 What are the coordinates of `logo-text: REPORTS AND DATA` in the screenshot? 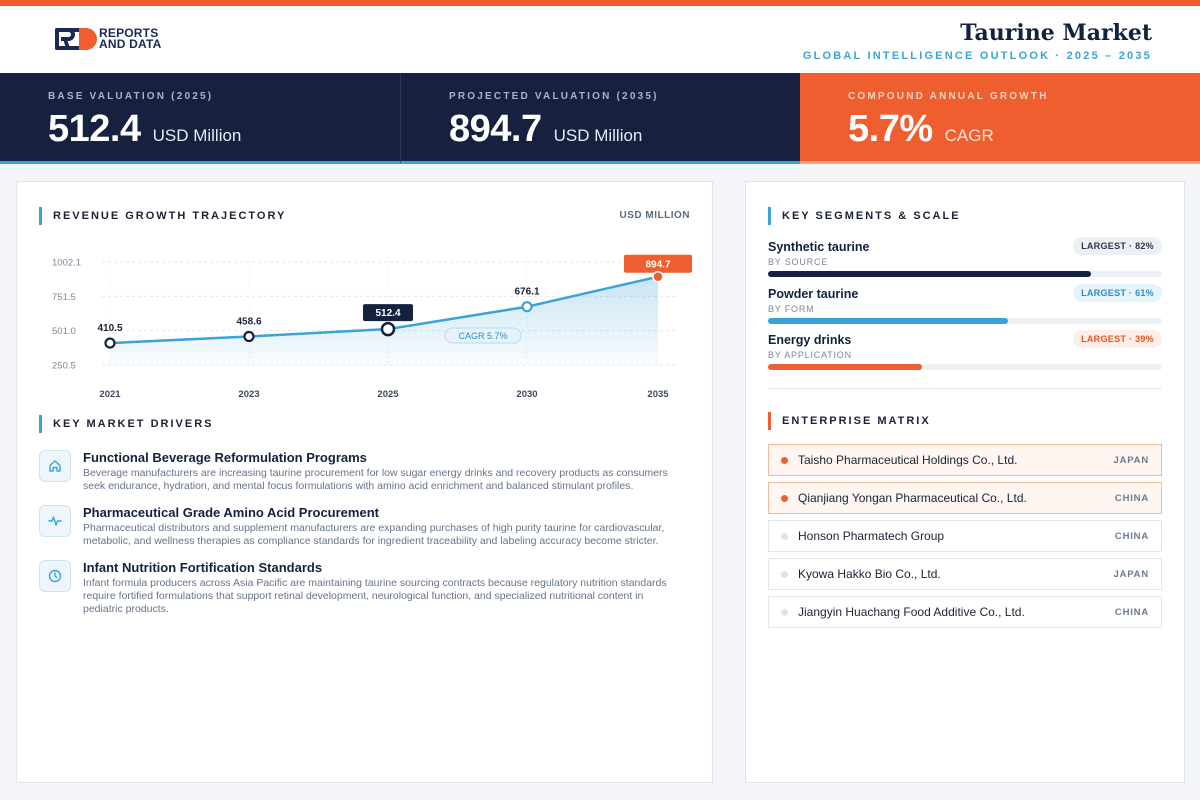 It's located at (130, 38).